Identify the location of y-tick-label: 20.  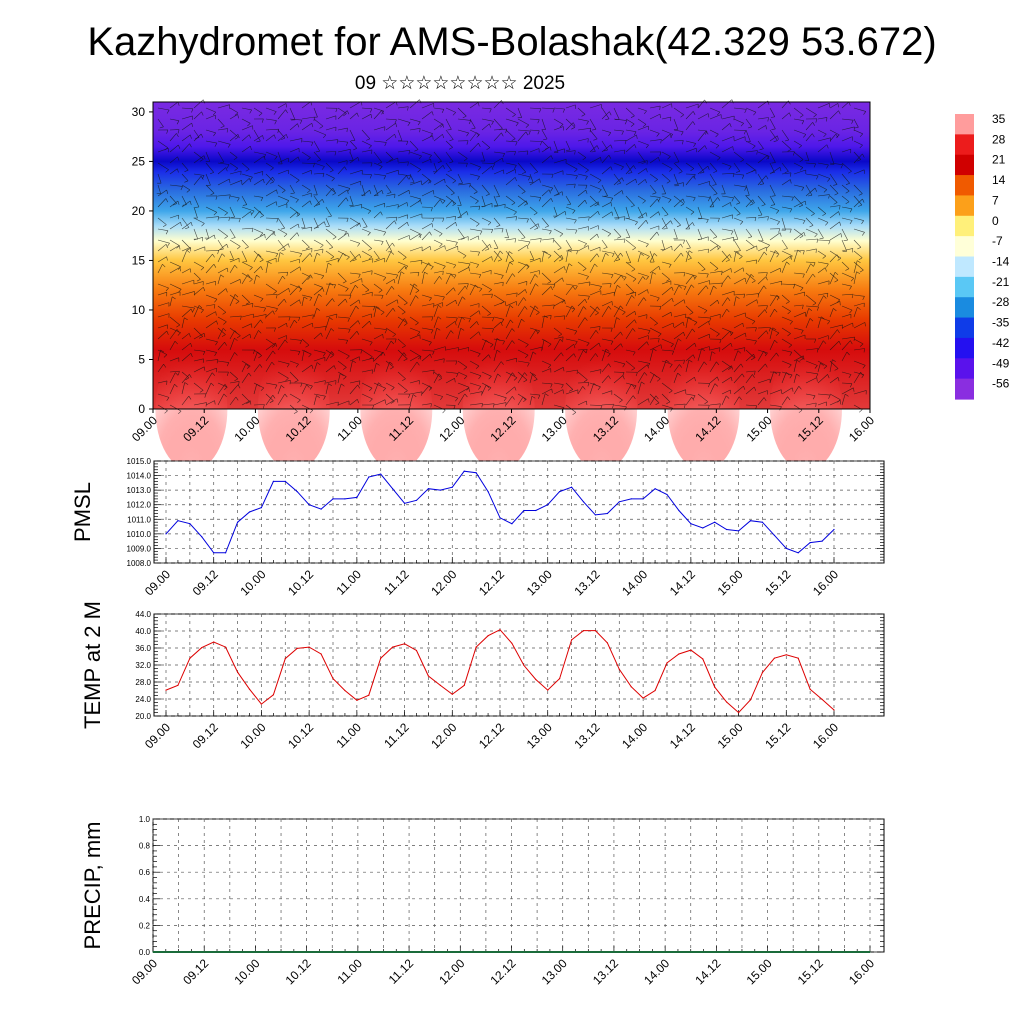
(139, 211).